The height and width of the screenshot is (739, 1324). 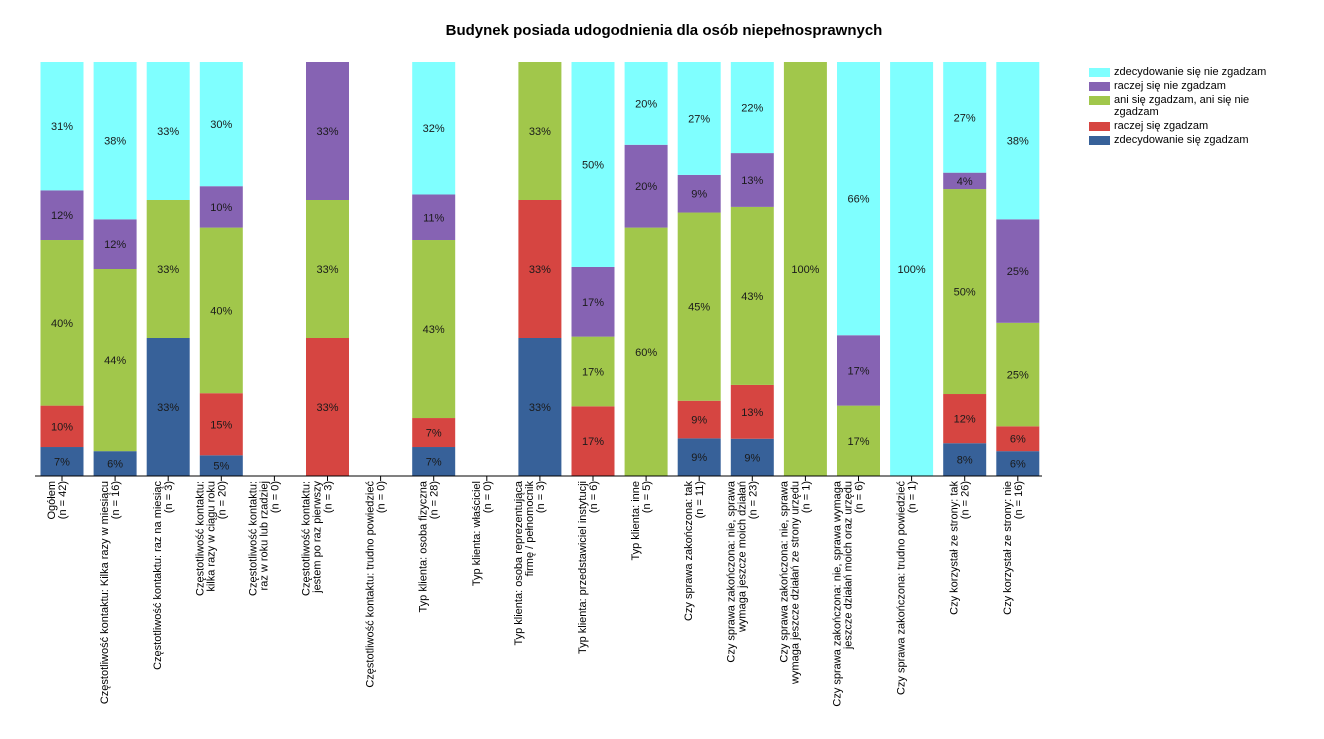 What do you see at coordinates (699, 308) in the screenshot?
I see `data-label: 45%` at bounding box center [699, 308].